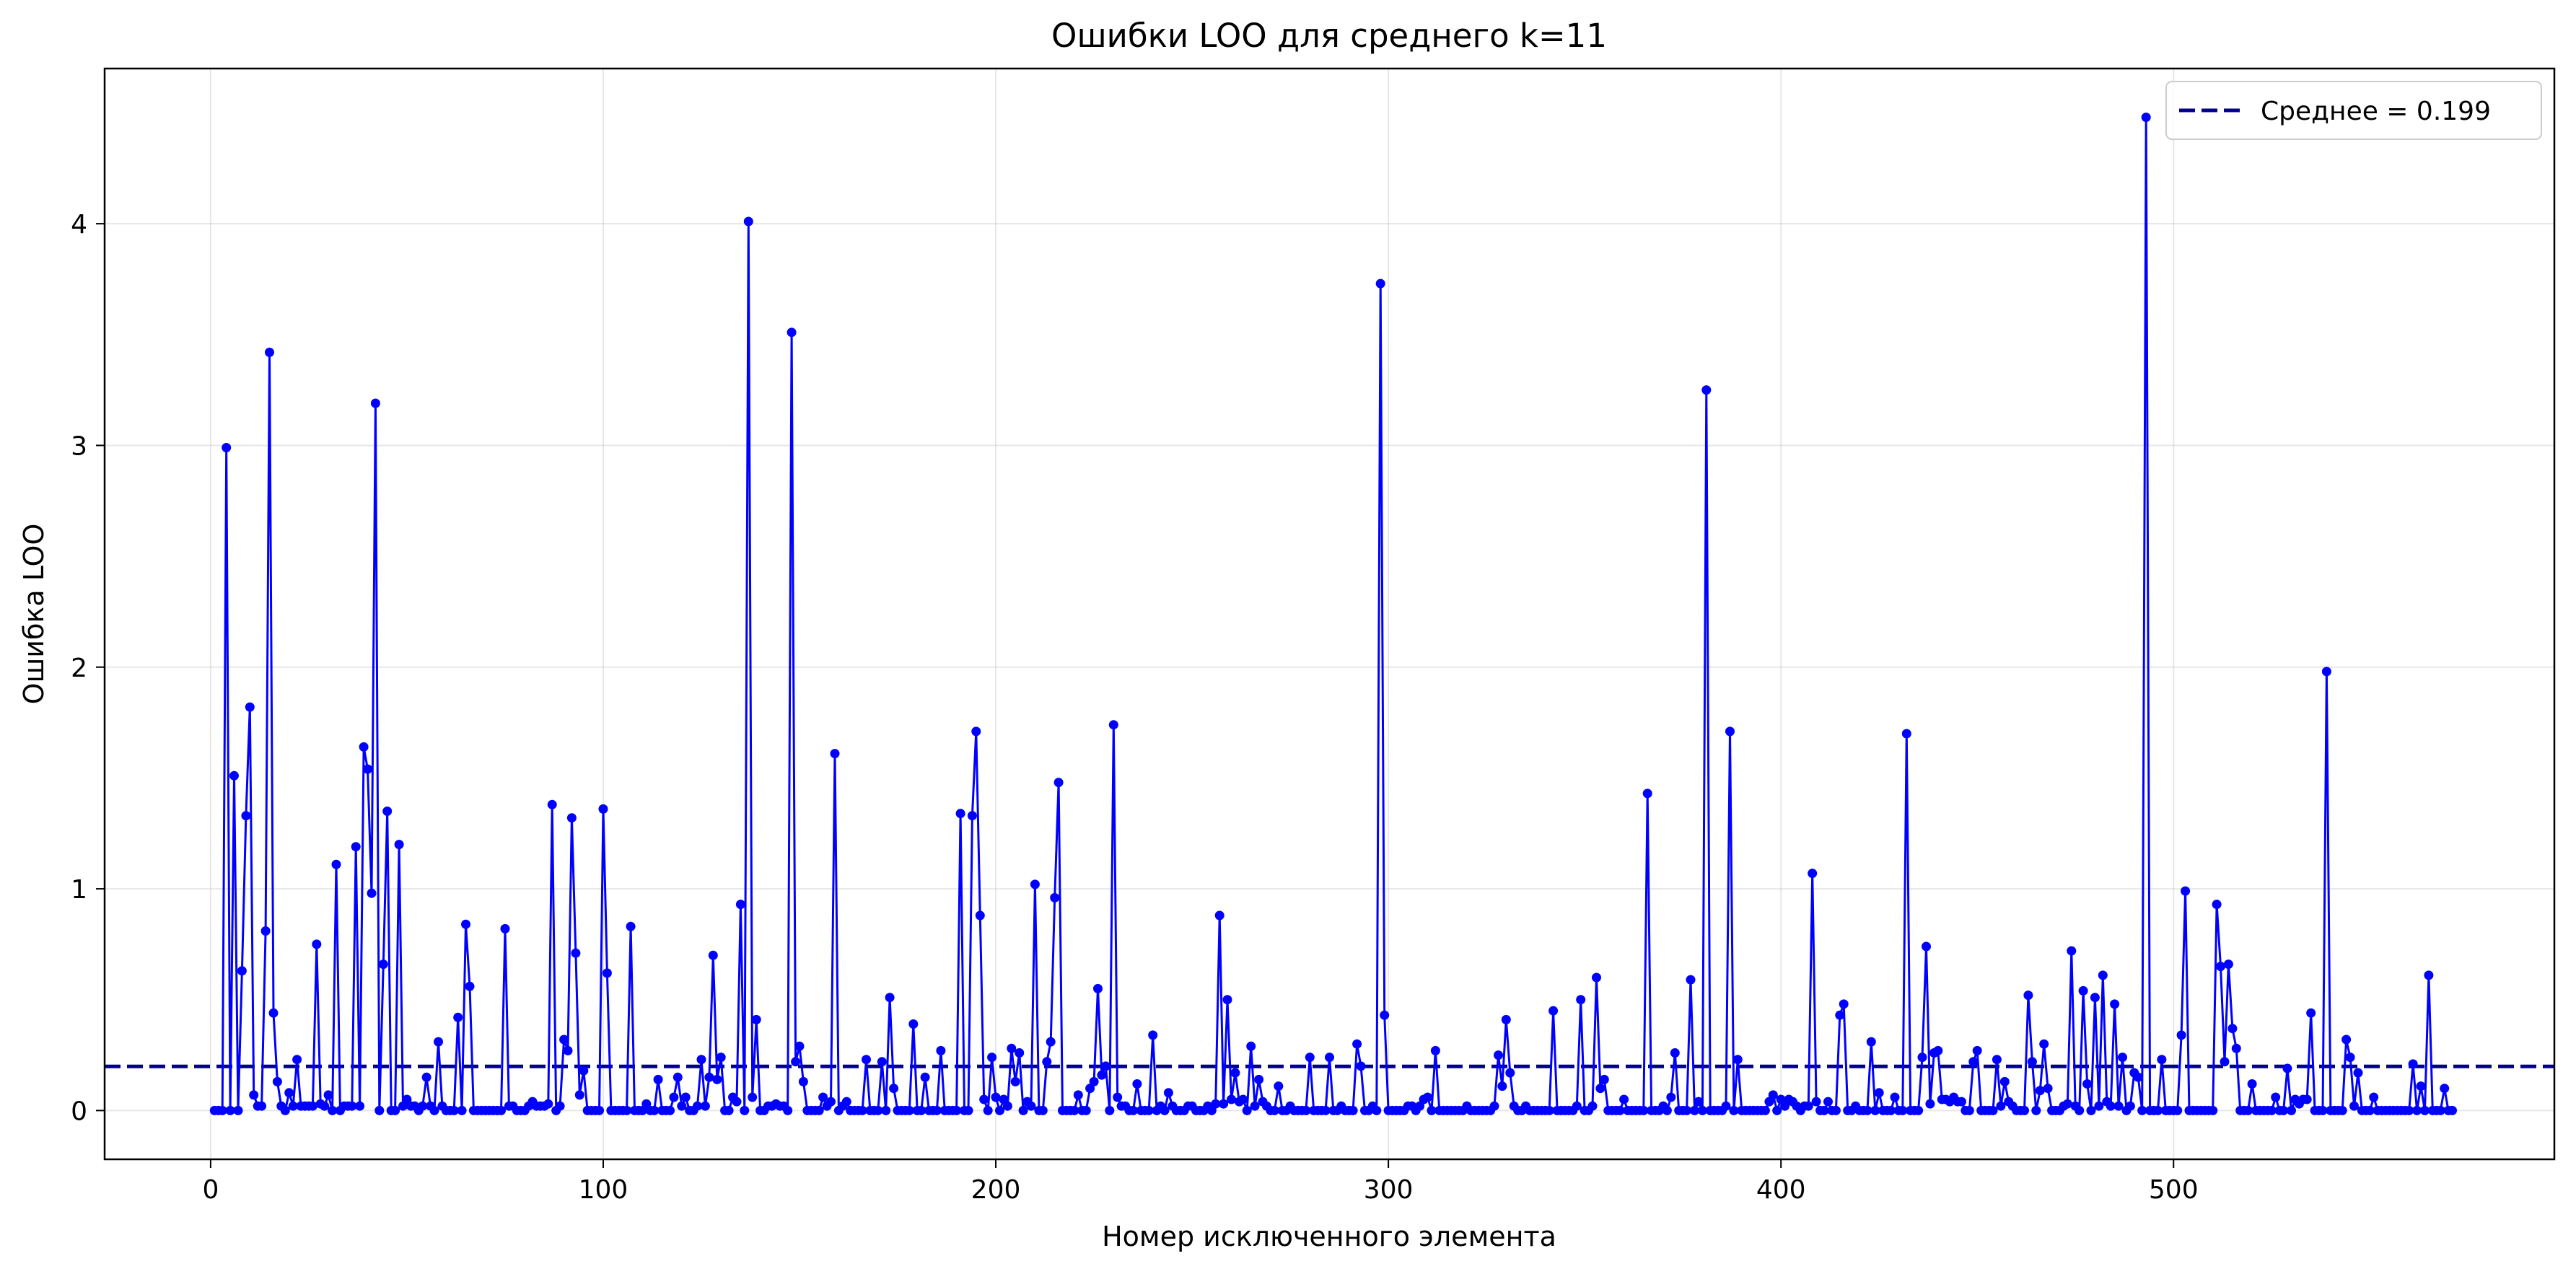  What do you see at coordinates (1329, 1237) in the screenshot?
I see `x-axis-label: Номер исключенного элемента` at bounding box center [1329, 1237].